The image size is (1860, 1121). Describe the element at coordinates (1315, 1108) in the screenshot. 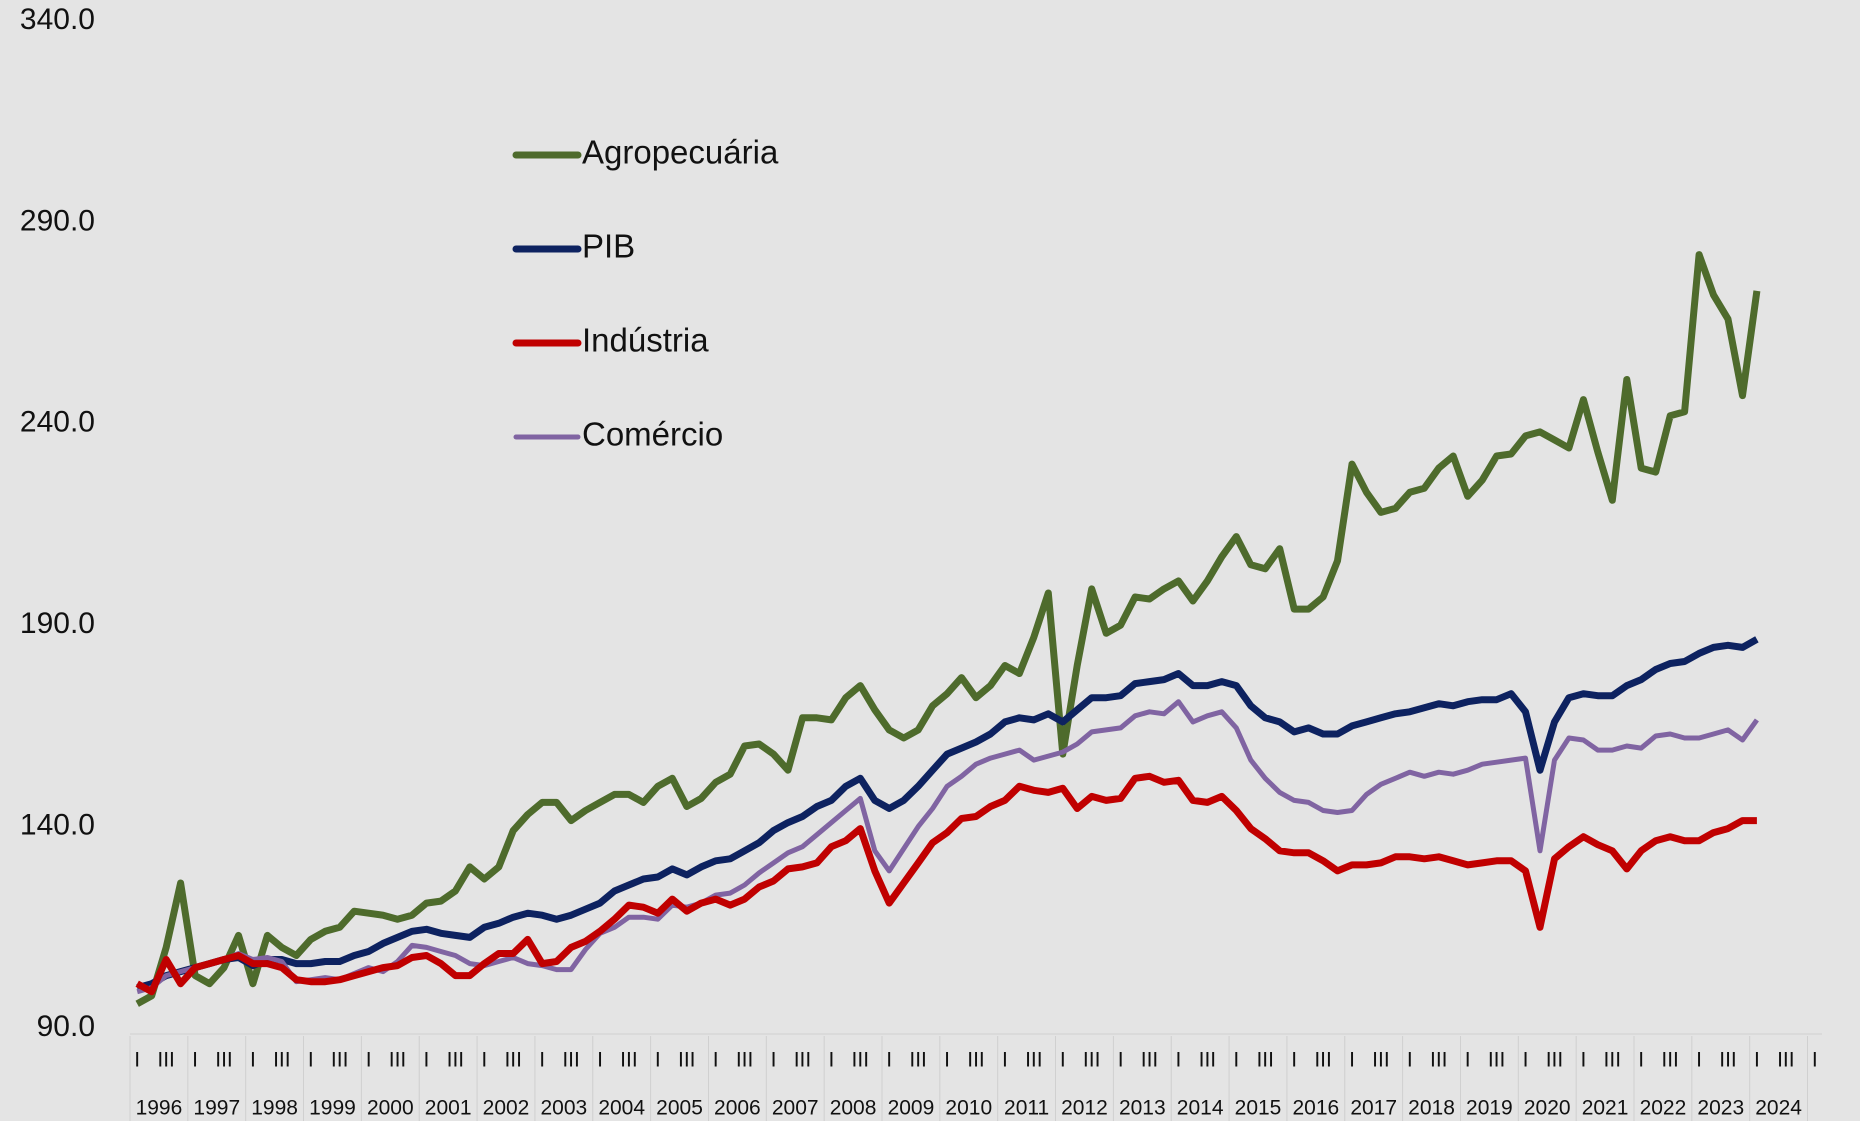

I see `year-label: 2016` at that location.